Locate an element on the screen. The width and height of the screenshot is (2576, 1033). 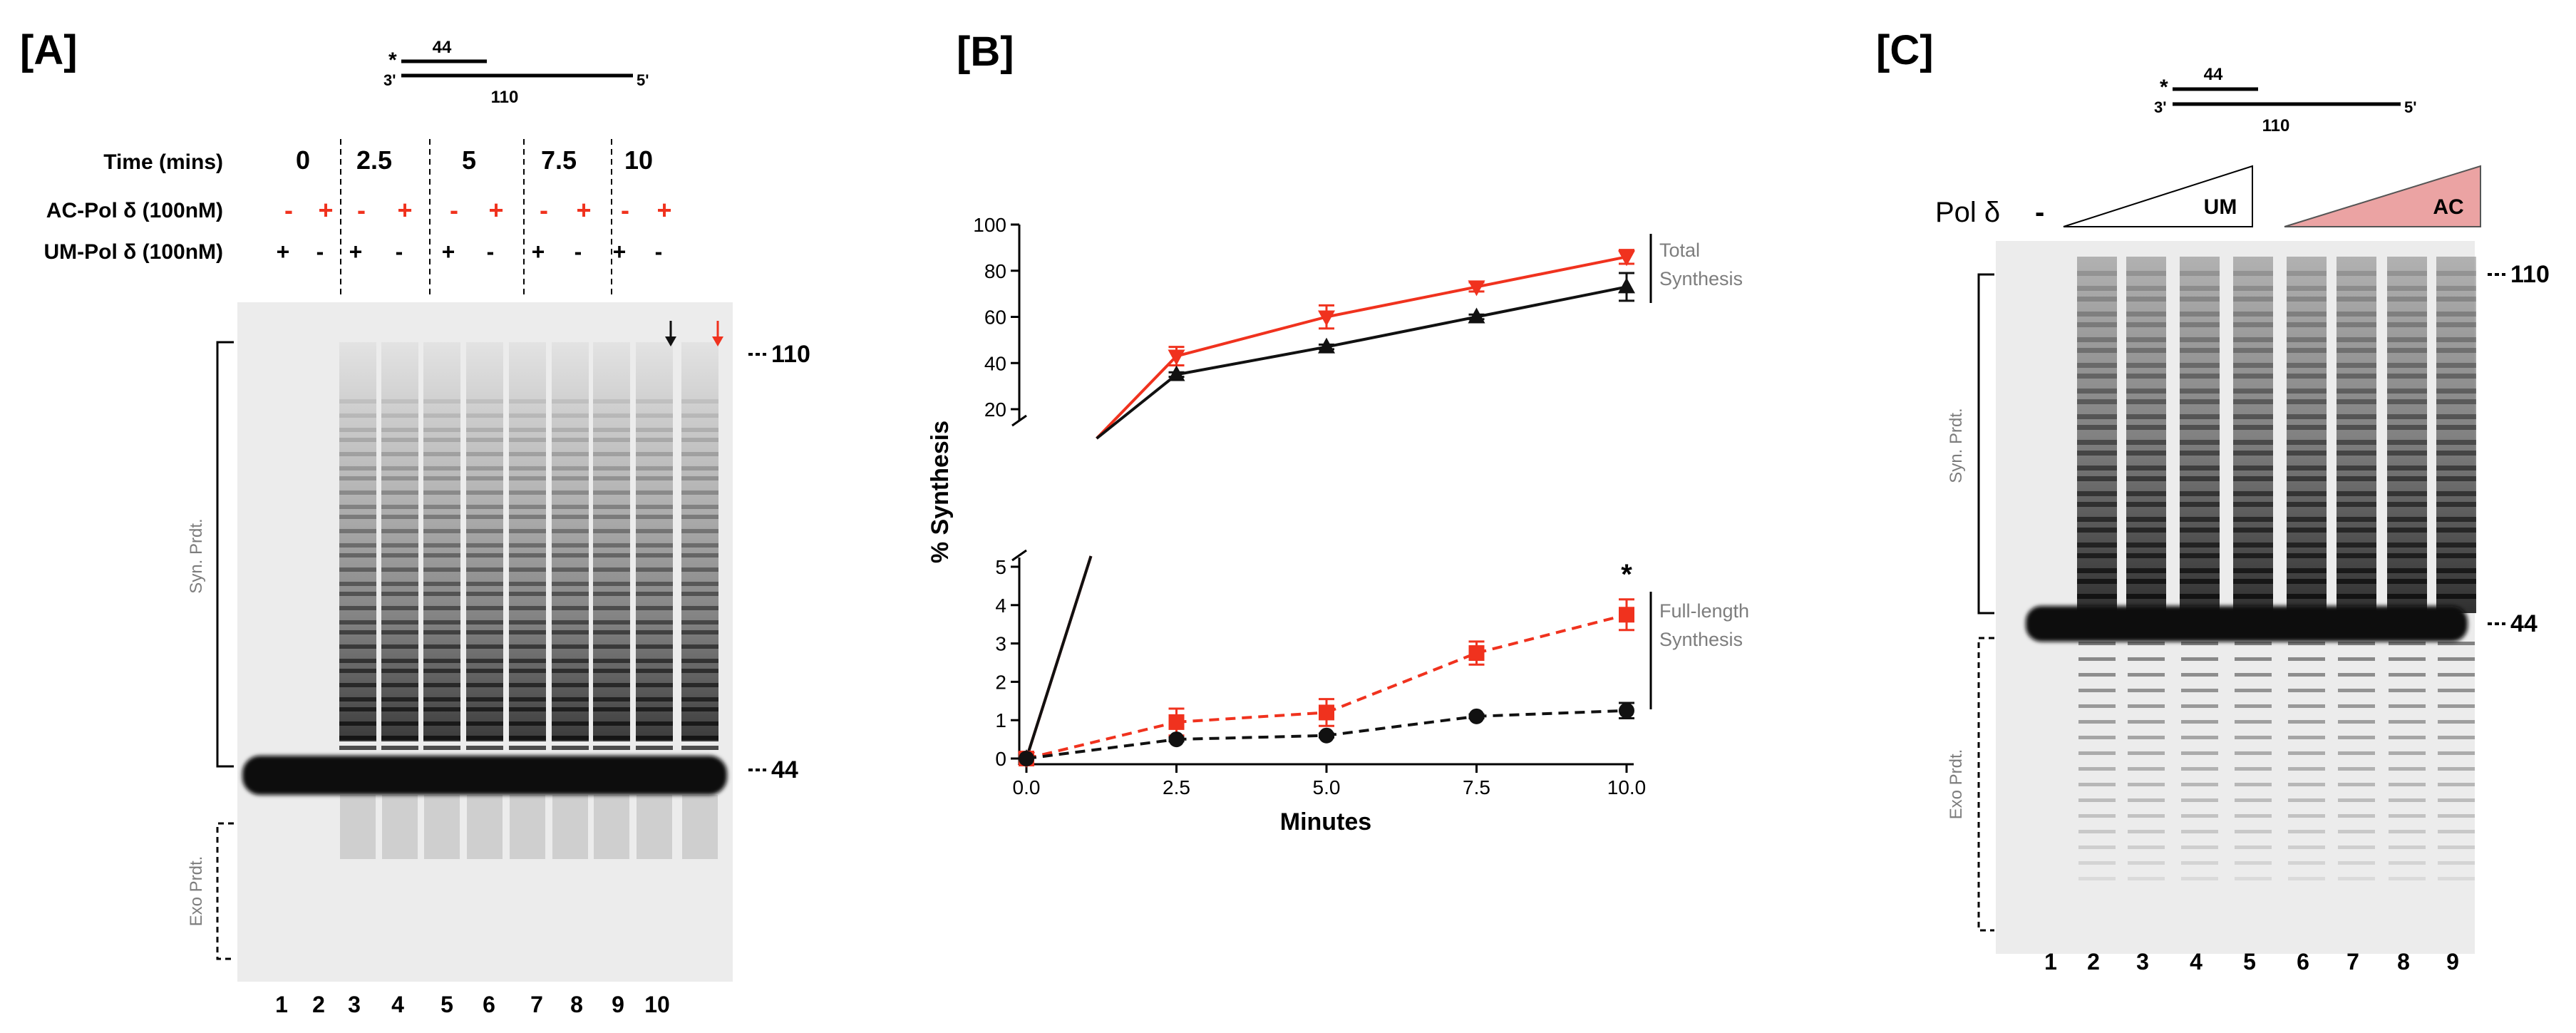
gel-lanes is located at coordinates (484, 600).